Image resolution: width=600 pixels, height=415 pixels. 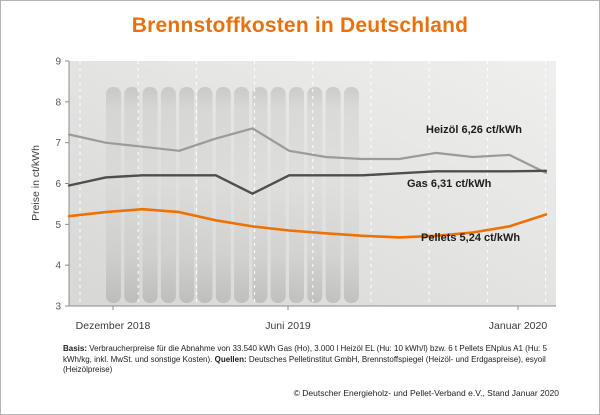 I want to click on footnote-basis-label: Basis:, so click(x=75, y=348).